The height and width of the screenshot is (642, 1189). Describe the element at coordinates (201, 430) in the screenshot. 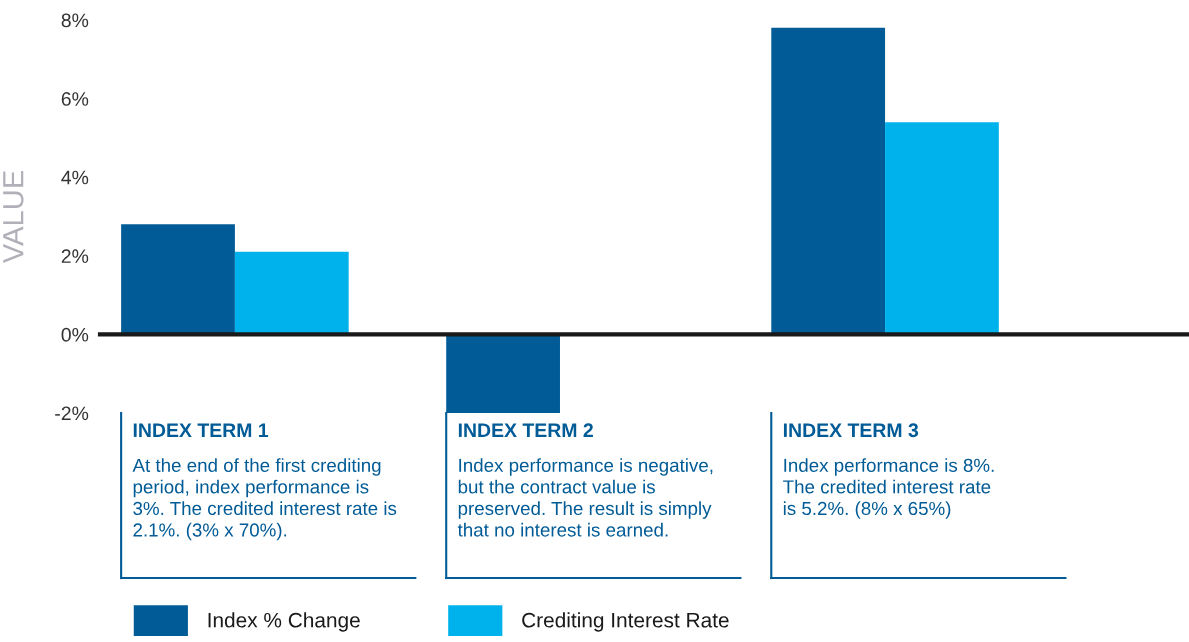

I see `x-tick-label: INDEX TERM 1` at that location.